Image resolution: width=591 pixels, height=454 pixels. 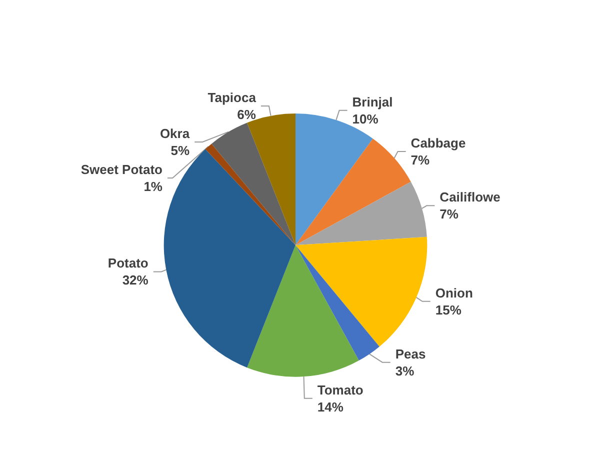 I want to click on data-label: 14%, so click(x=330, y=406).